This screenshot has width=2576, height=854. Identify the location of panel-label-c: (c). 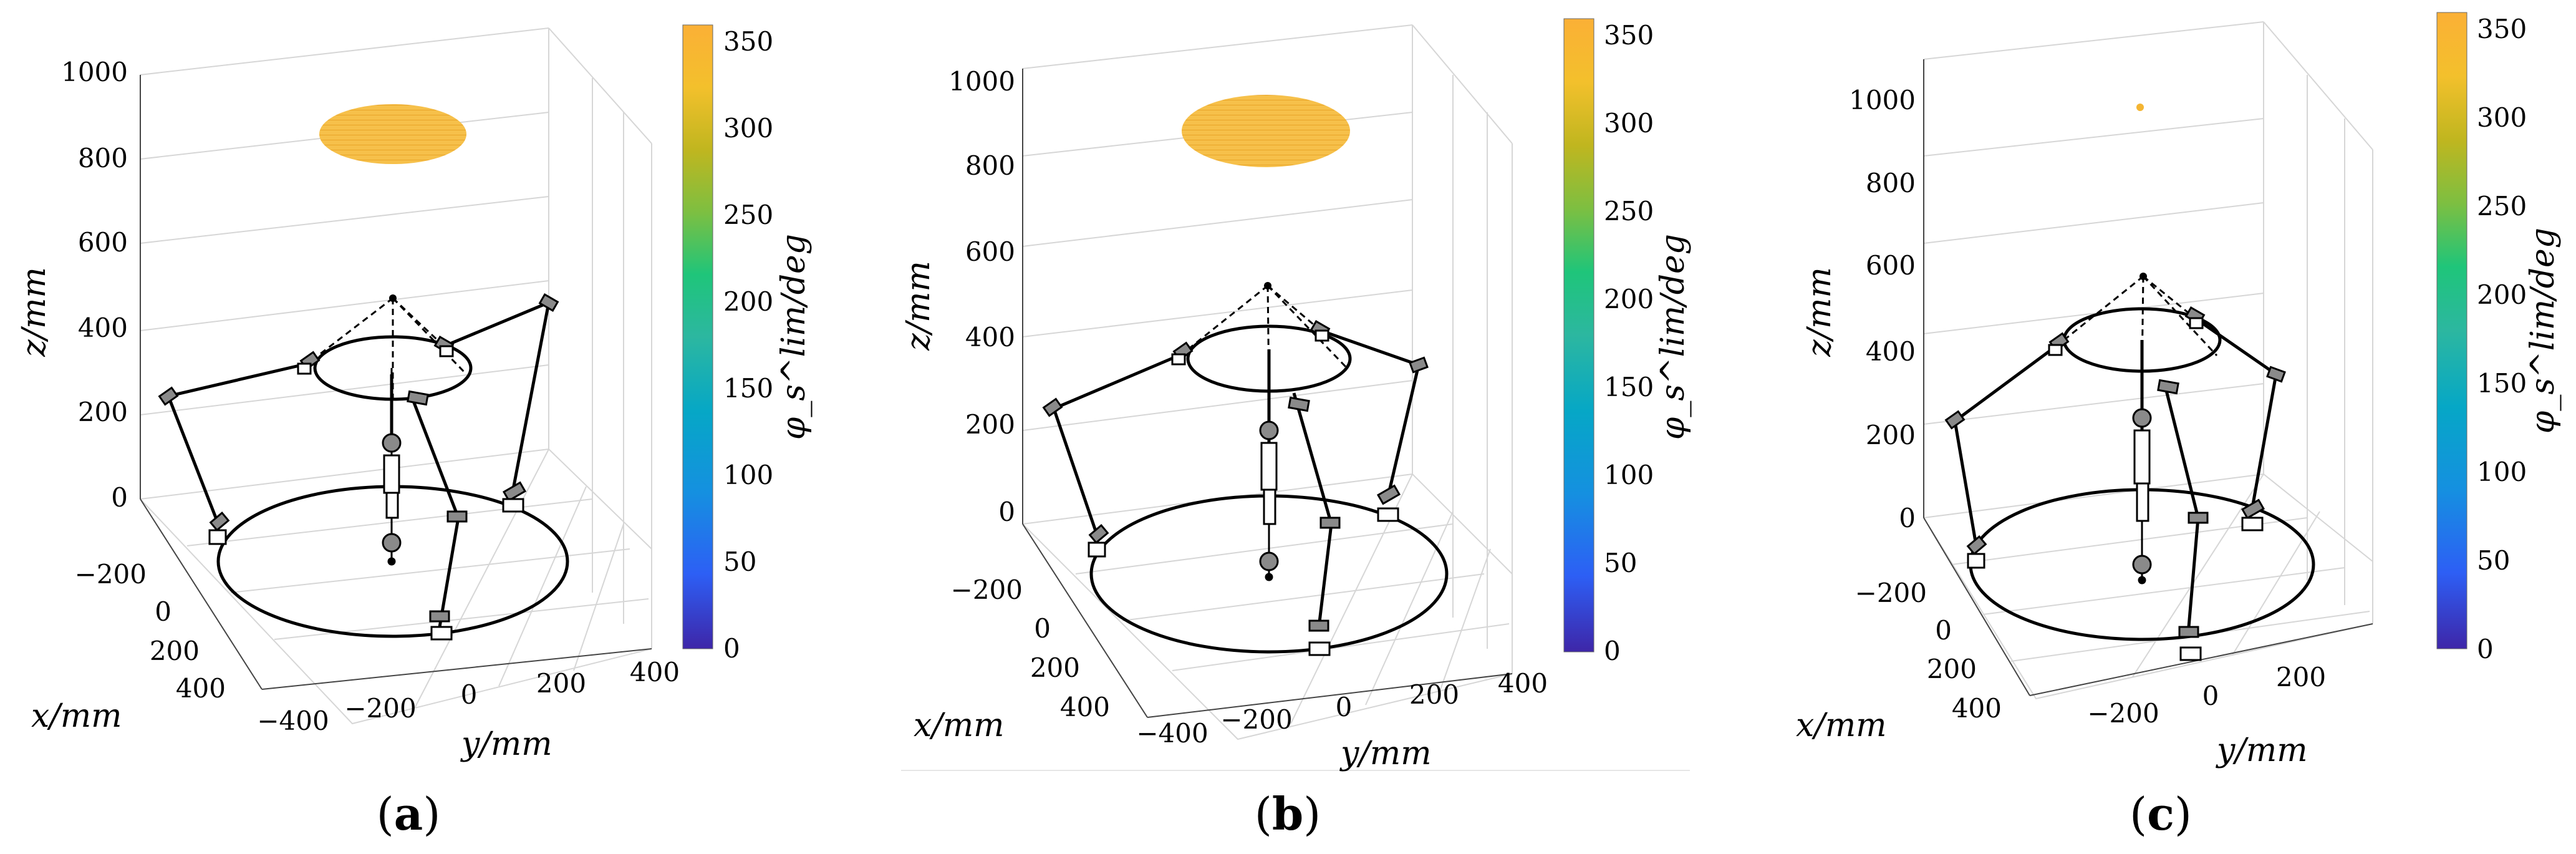
(2161, 813).